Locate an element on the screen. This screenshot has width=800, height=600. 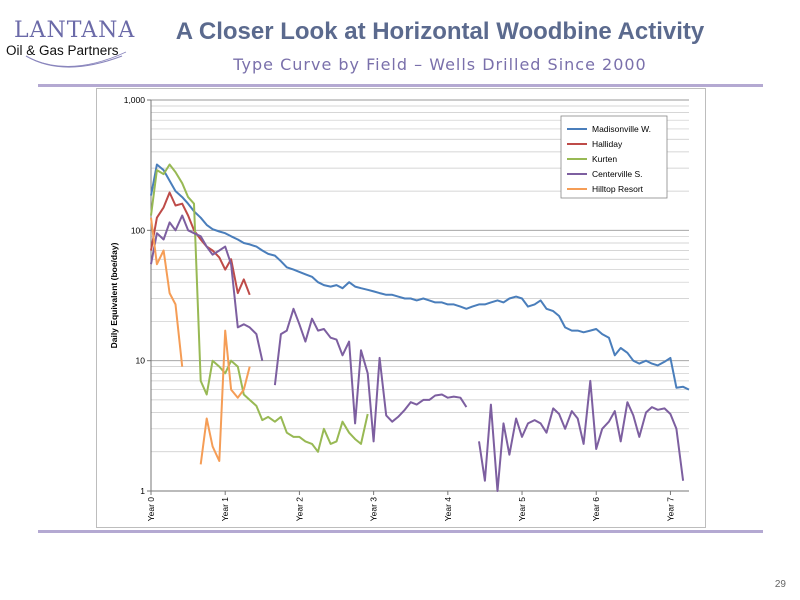
x-tick-label: Year 5 is located at coordinates (522, 509).